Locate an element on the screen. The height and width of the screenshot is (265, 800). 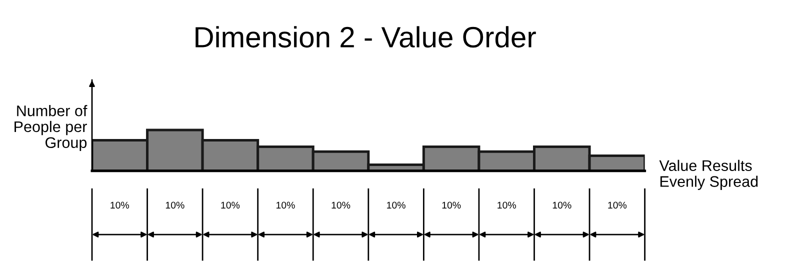
x-axis-title: Value Results Evenly Spread is located at coordinates (708, 175).